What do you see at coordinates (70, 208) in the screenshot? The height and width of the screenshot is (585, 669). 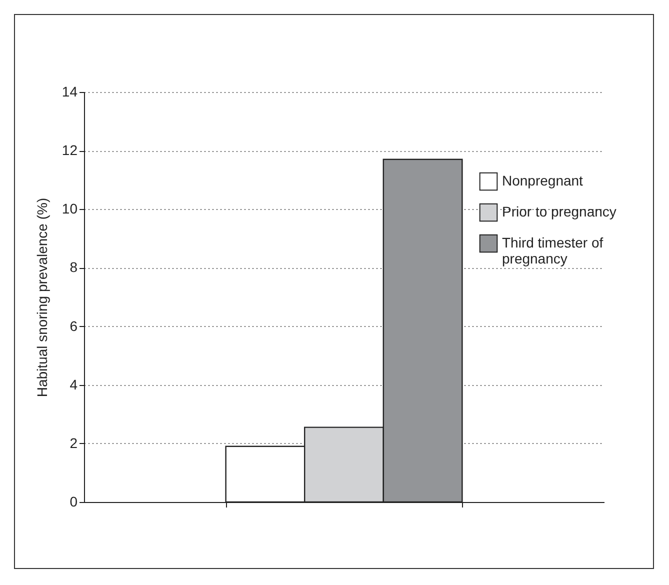 I see `y-tick-label: 10` at bounding box center [70, 208].